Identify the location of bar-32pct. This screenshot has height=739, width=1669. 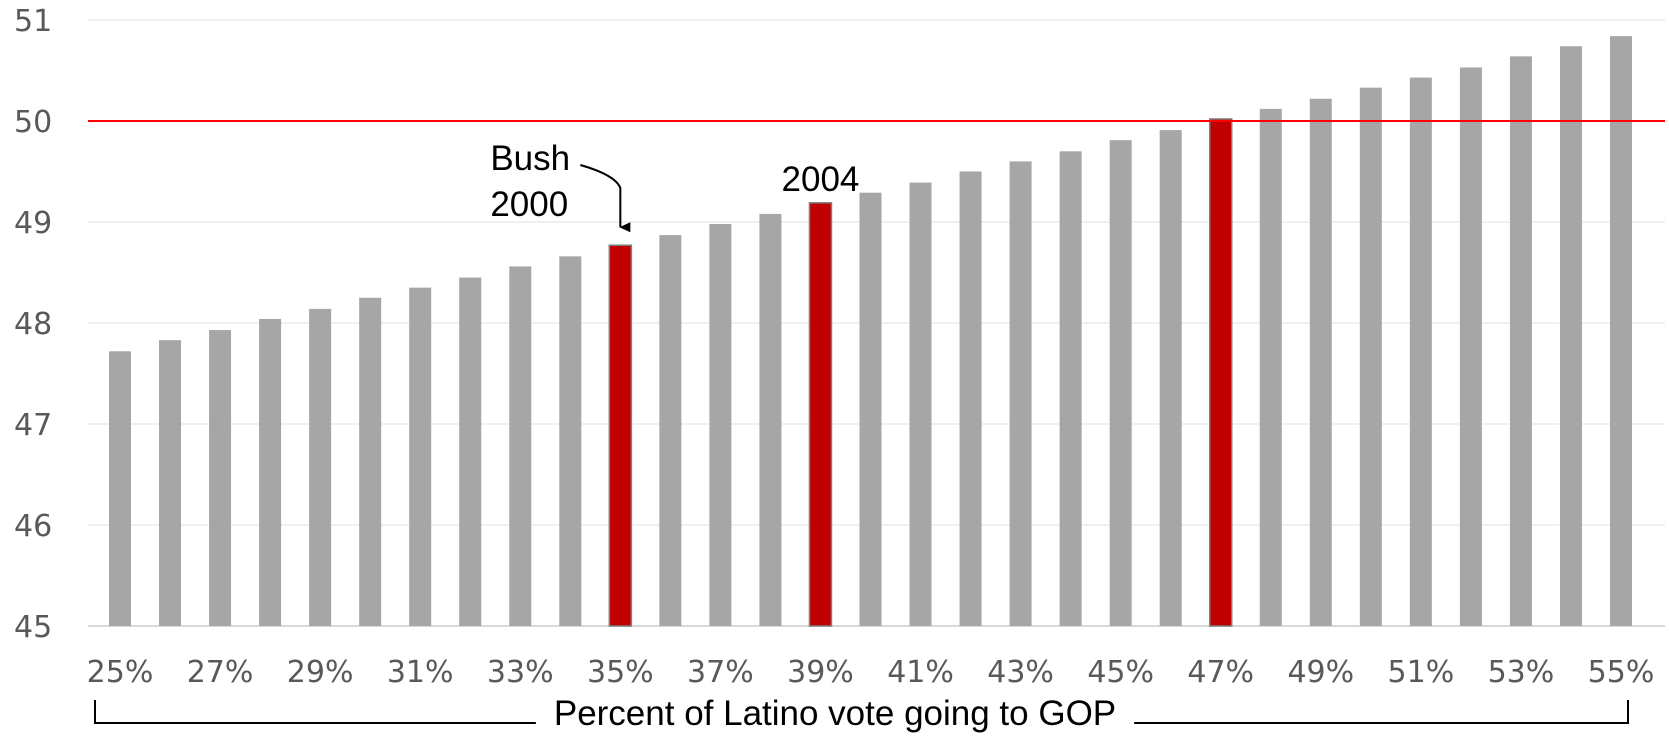
(470, 451).